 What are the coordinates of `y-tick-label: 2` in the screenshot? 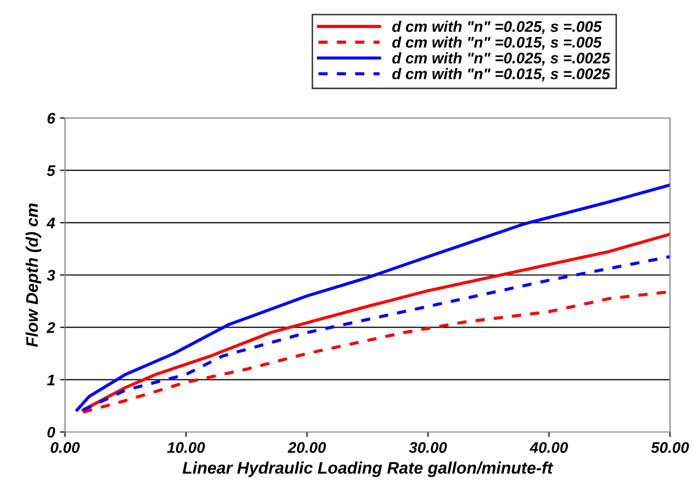 It's located at (51, 327).